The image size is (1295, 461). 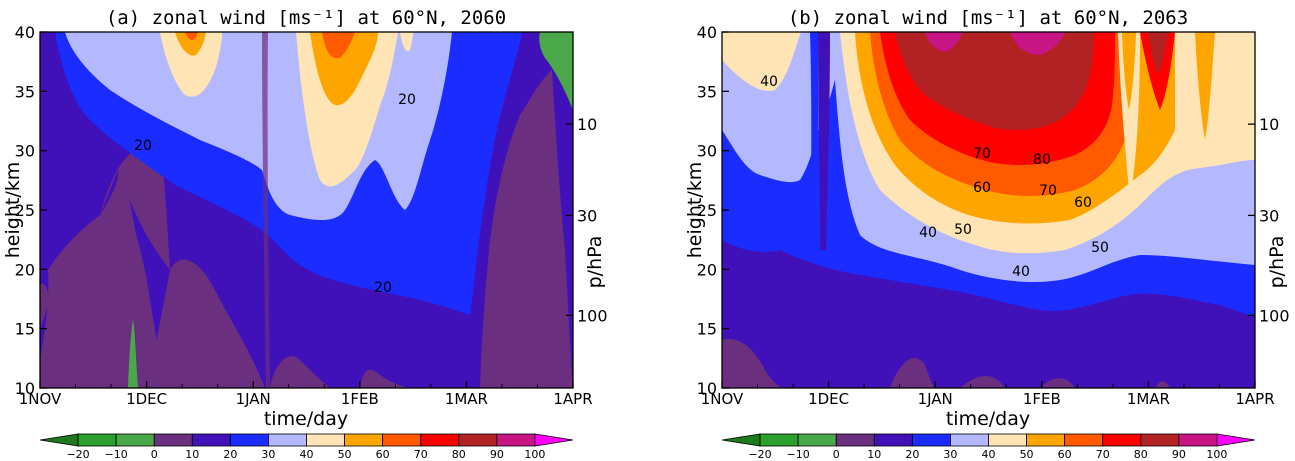 What do you see at coordinates (25, 210) in the screenshot?
I see `y-tick-label: 25` at bounding box center [25, 210].